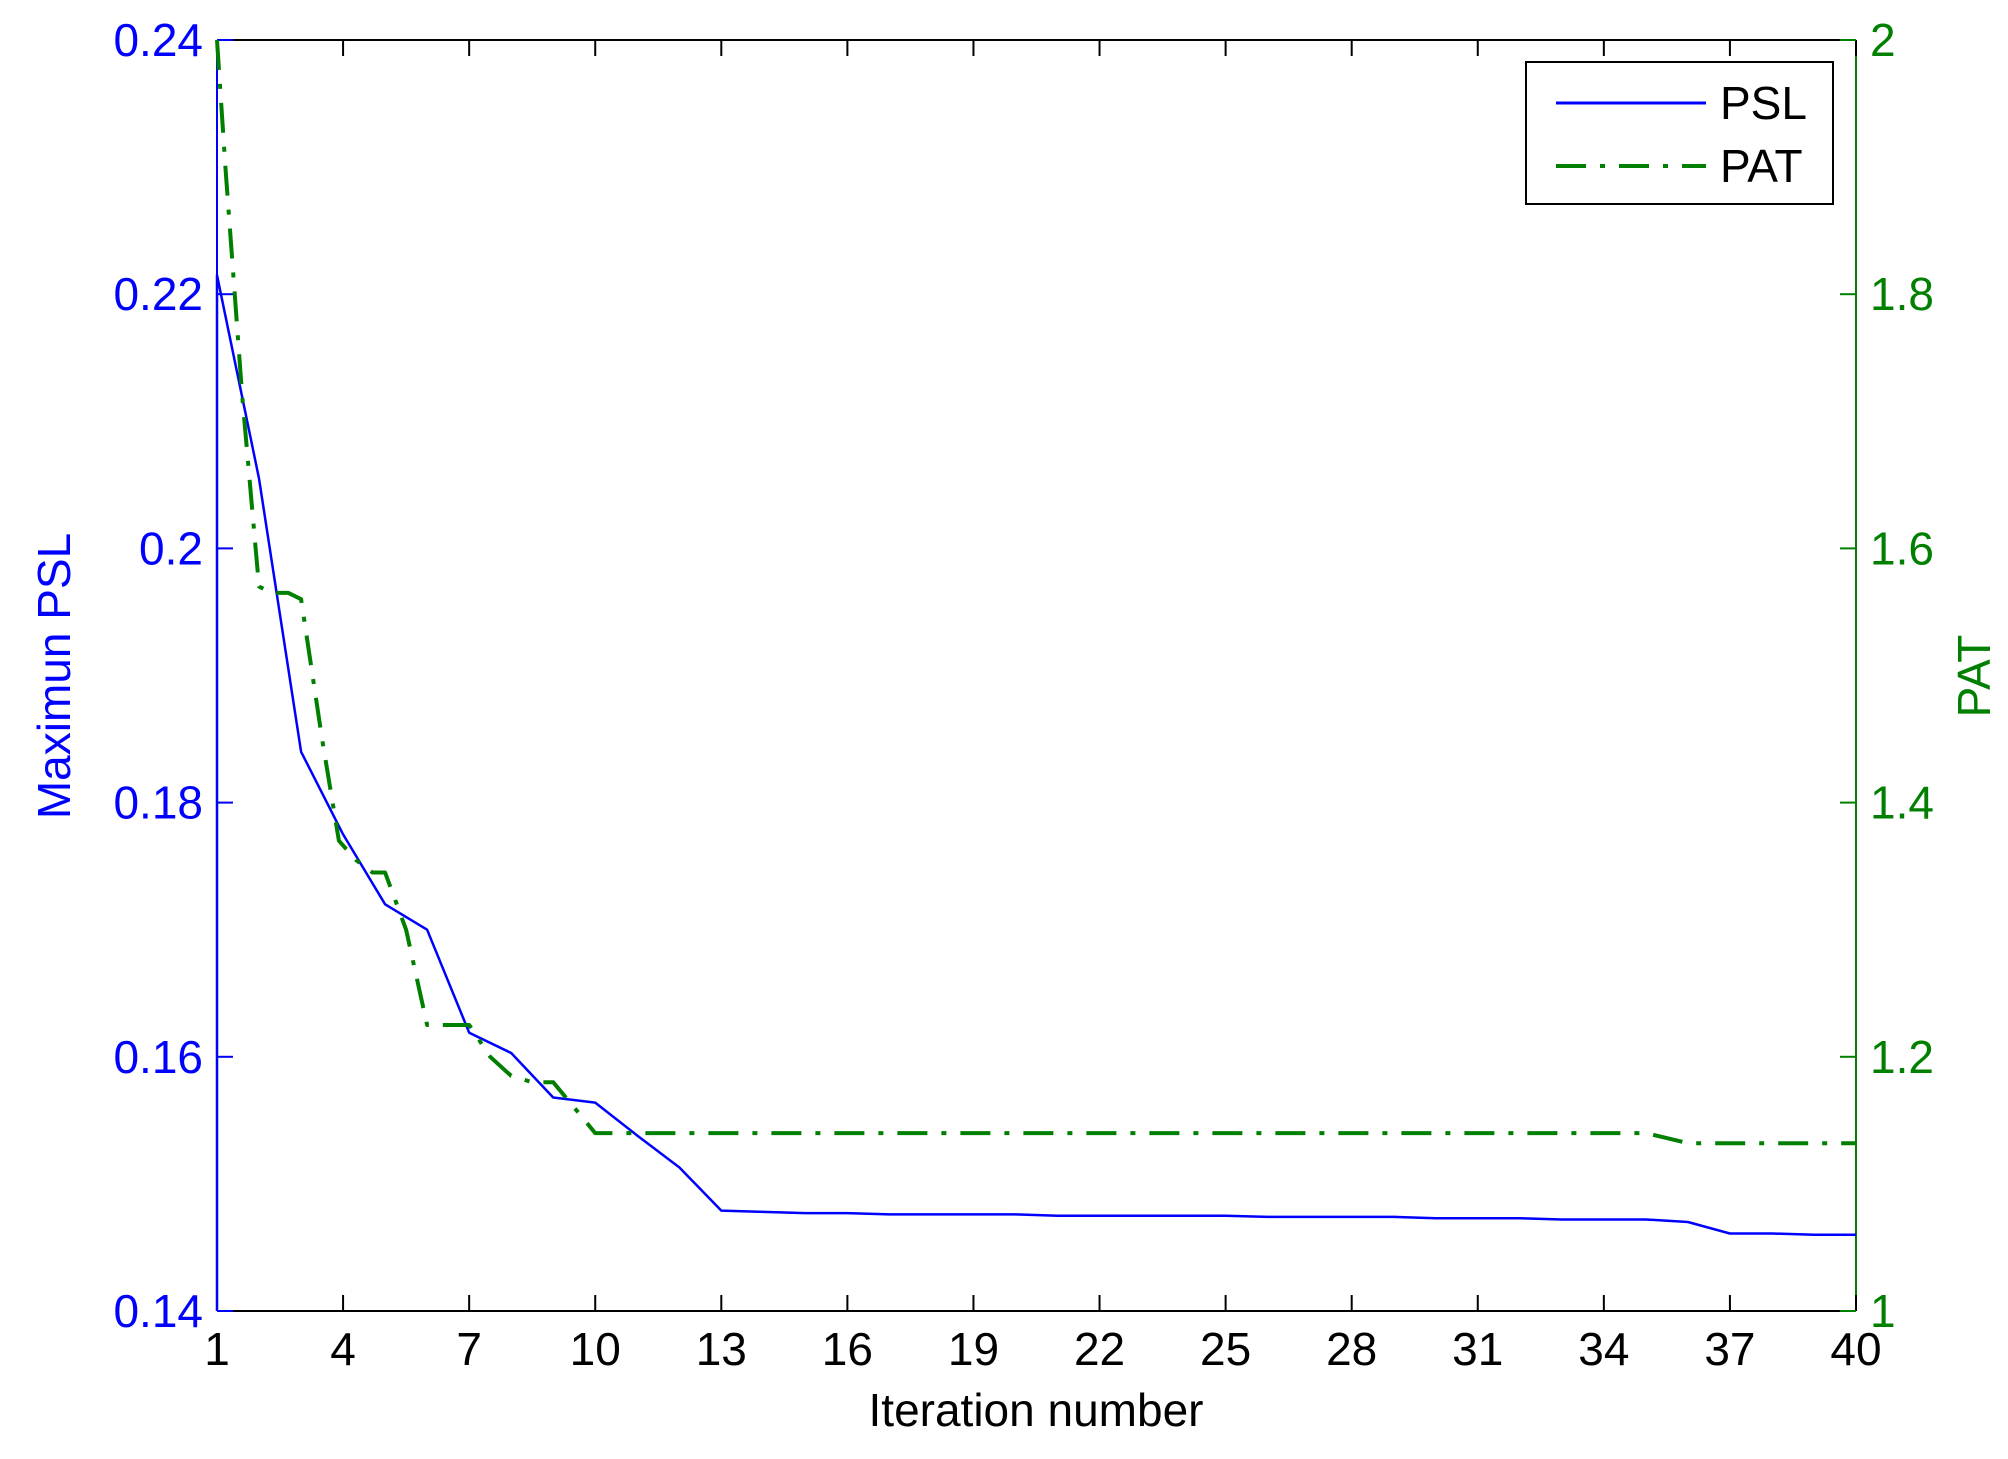 The image size is (2008, 1459). Describe the element at coordinates (1902, 803) in the screenshot. I see `right-y-tick-label: 1.4` at that location.